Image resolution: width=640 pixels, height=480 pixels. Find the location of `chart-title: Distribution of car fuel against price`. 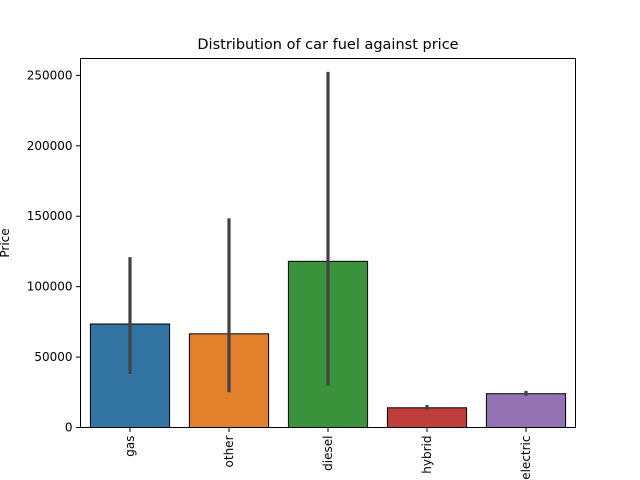

chart-title: Distribution of car fuel against price is located at coordinates (327, 45).